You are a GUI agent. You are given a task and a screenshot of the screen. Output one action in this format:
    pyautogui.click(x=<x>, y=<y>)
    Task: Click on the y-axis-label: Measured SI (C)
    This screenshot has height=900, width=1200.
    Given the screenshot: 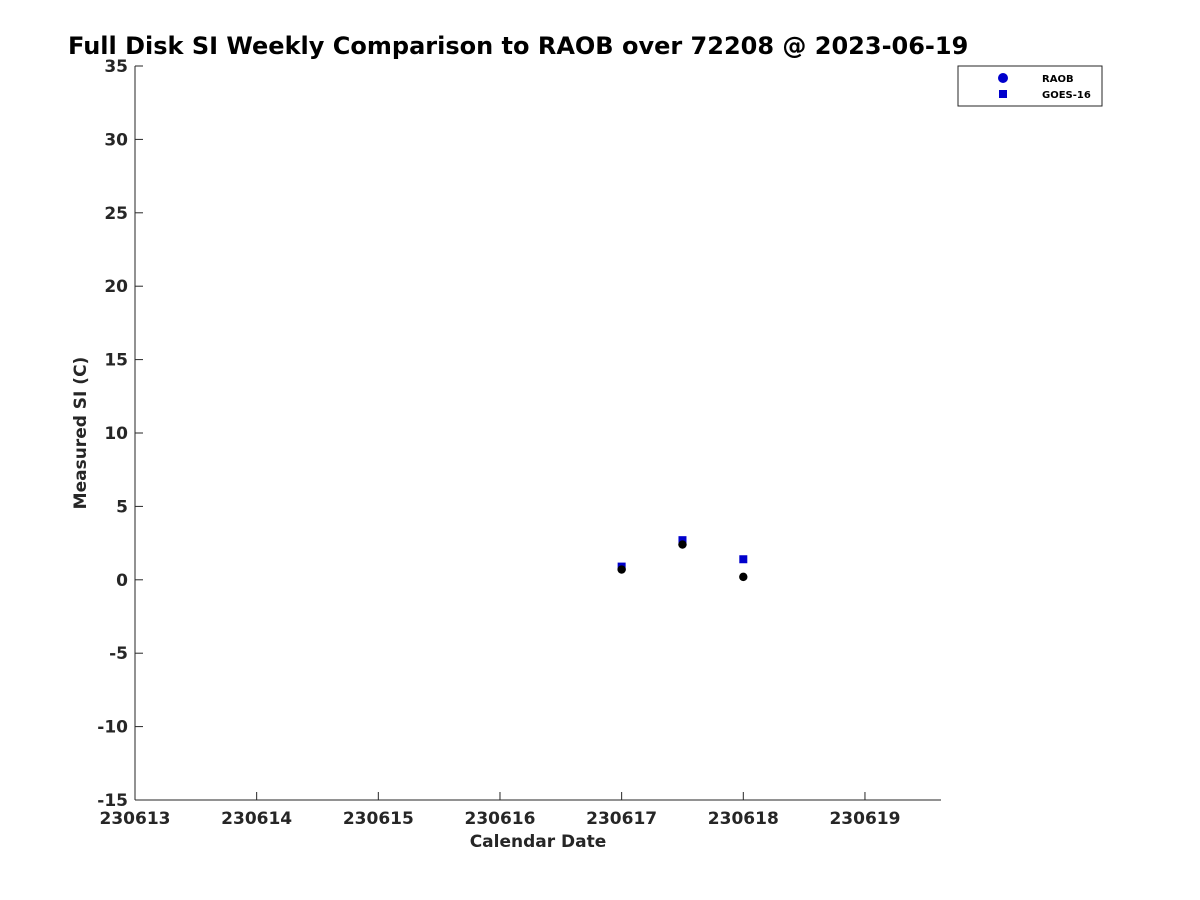 What is the action you would take?
    pyautogui.click(x=81, y=433)
    